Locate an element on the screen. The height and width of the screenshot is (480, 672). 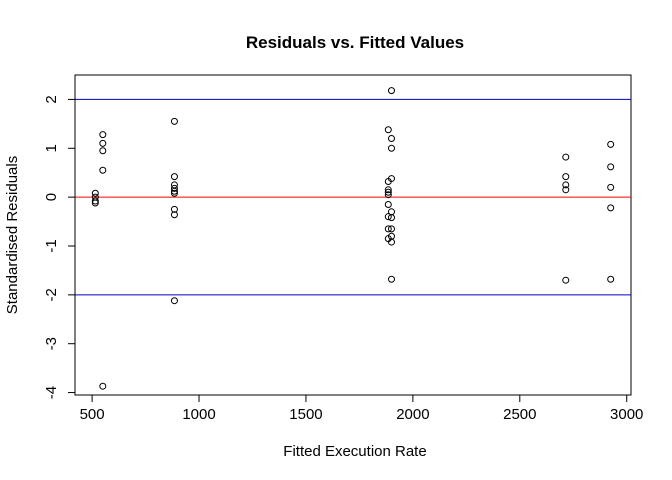
y-tick-label: -4 is located at coordinates (51, 392).